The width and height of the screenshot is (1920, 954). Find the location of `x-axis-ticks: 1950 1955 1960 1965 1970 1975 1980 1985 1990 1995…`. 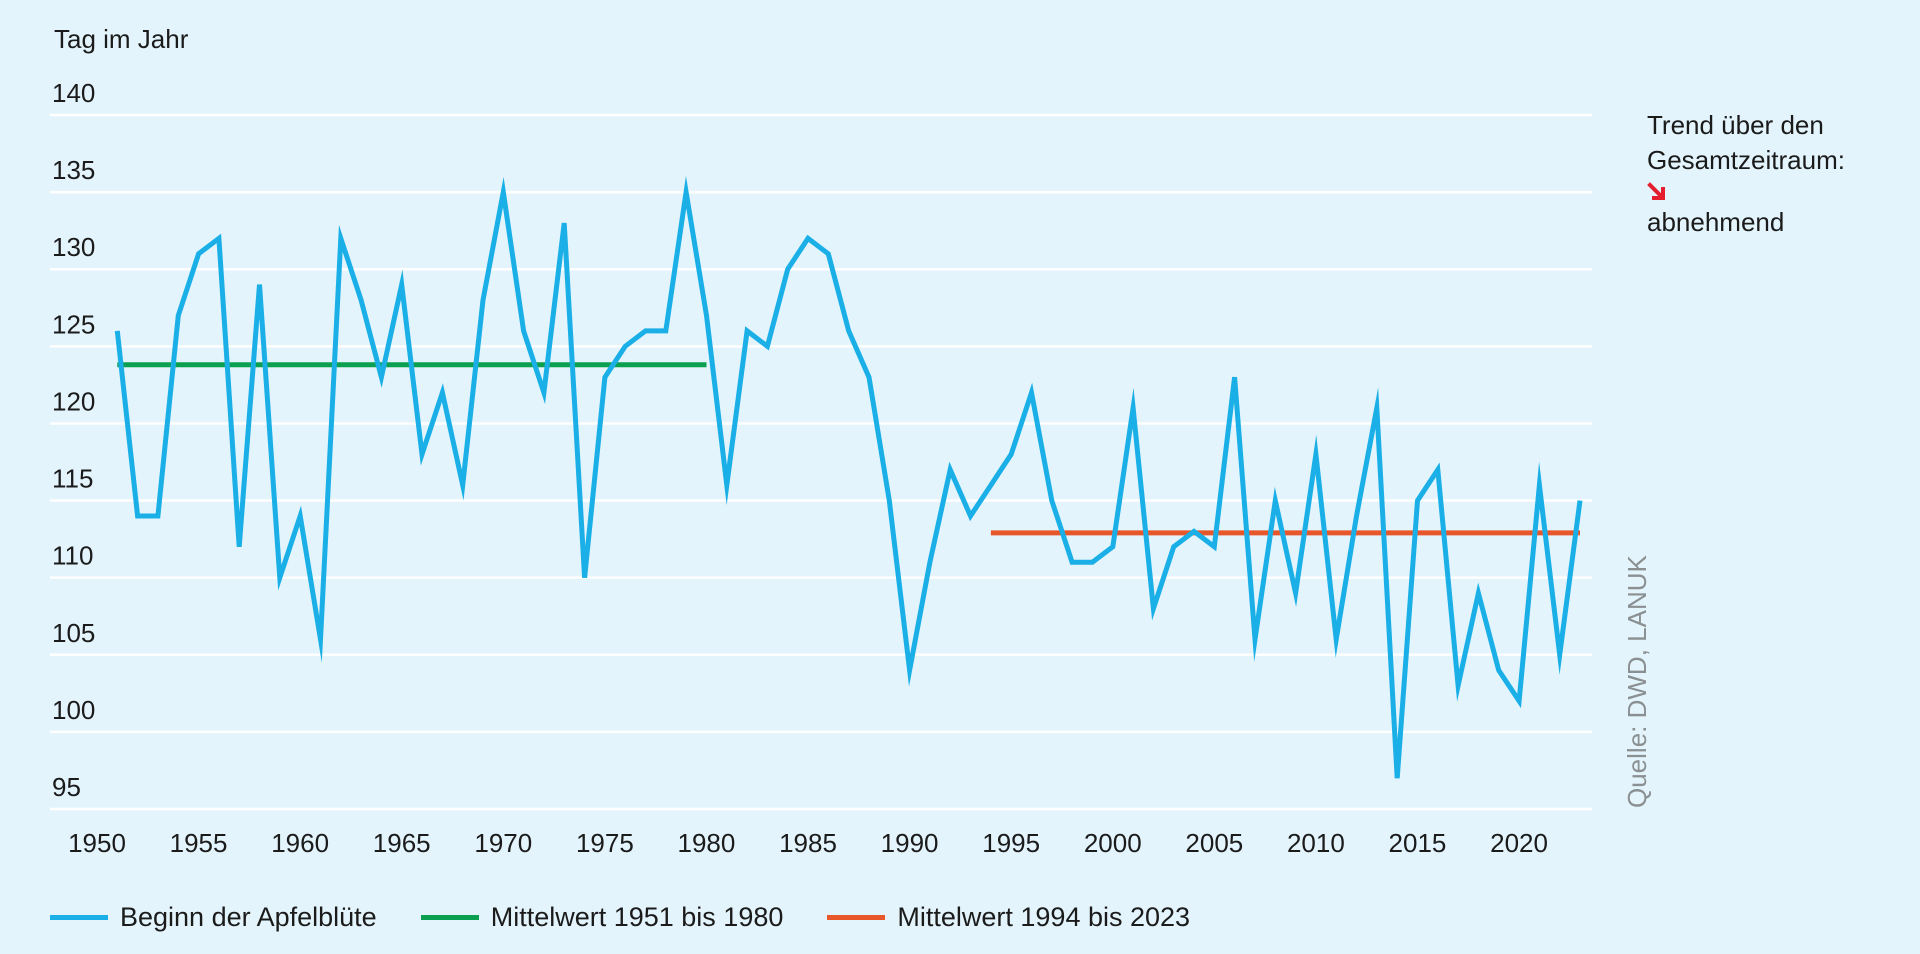

x-axis-ticks: 1950 1955 1960 1965 1970 1975 1980 1985 1990 1995… is located at coordinates (808, 843).